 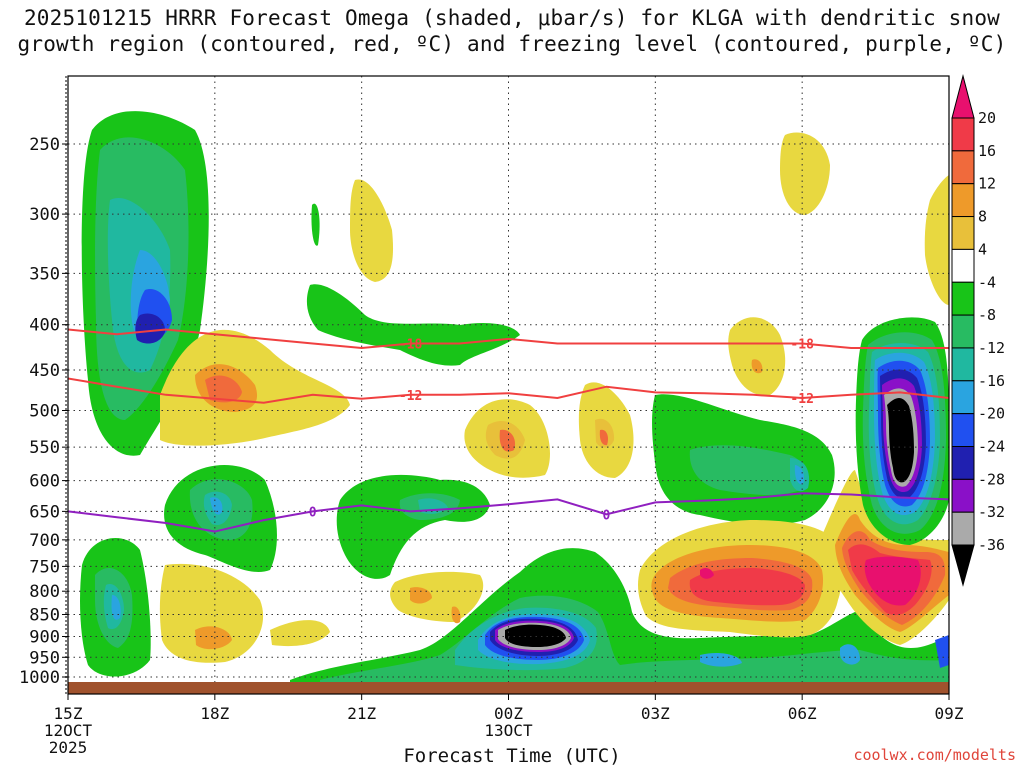 I want to click on colorbar-label: 4, so click(x=982, y=249).